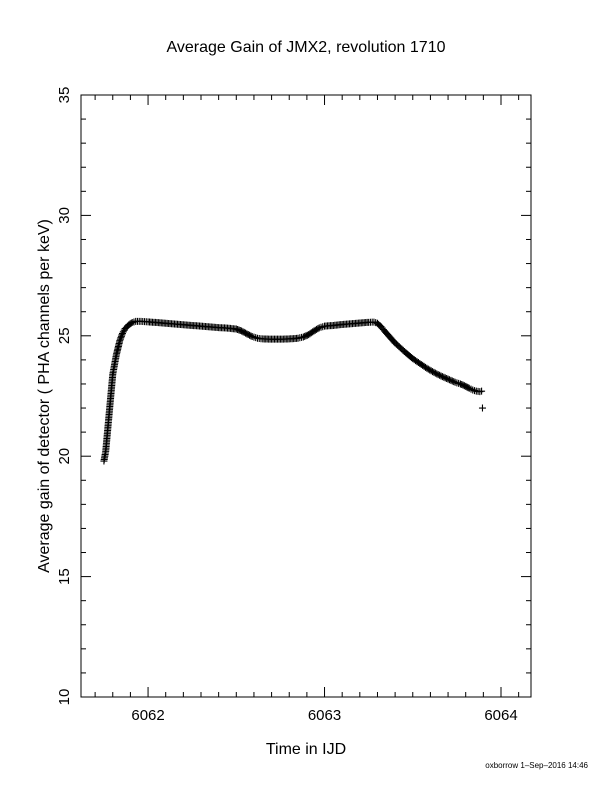 Image resolution: width=612 pixels, height=792 pixels. What do you see at coordinates (64, 95) in the screenshot?
I see `y-tick-label: 35` at bounding box center [64, 95].